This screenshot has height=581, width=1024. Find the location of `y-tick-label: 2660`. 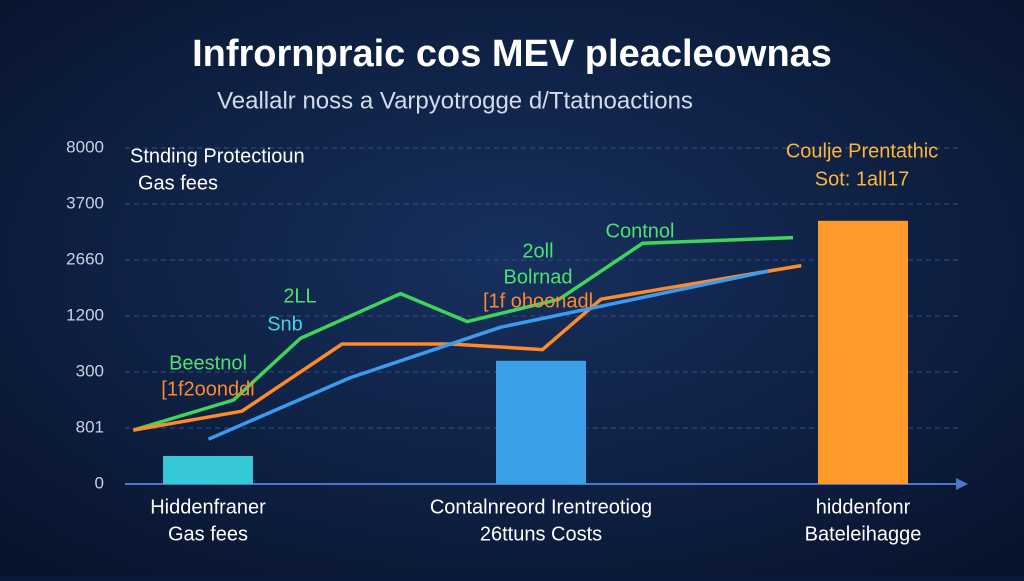

y-tick-label: 2660 is located at coordinates (85, 258).